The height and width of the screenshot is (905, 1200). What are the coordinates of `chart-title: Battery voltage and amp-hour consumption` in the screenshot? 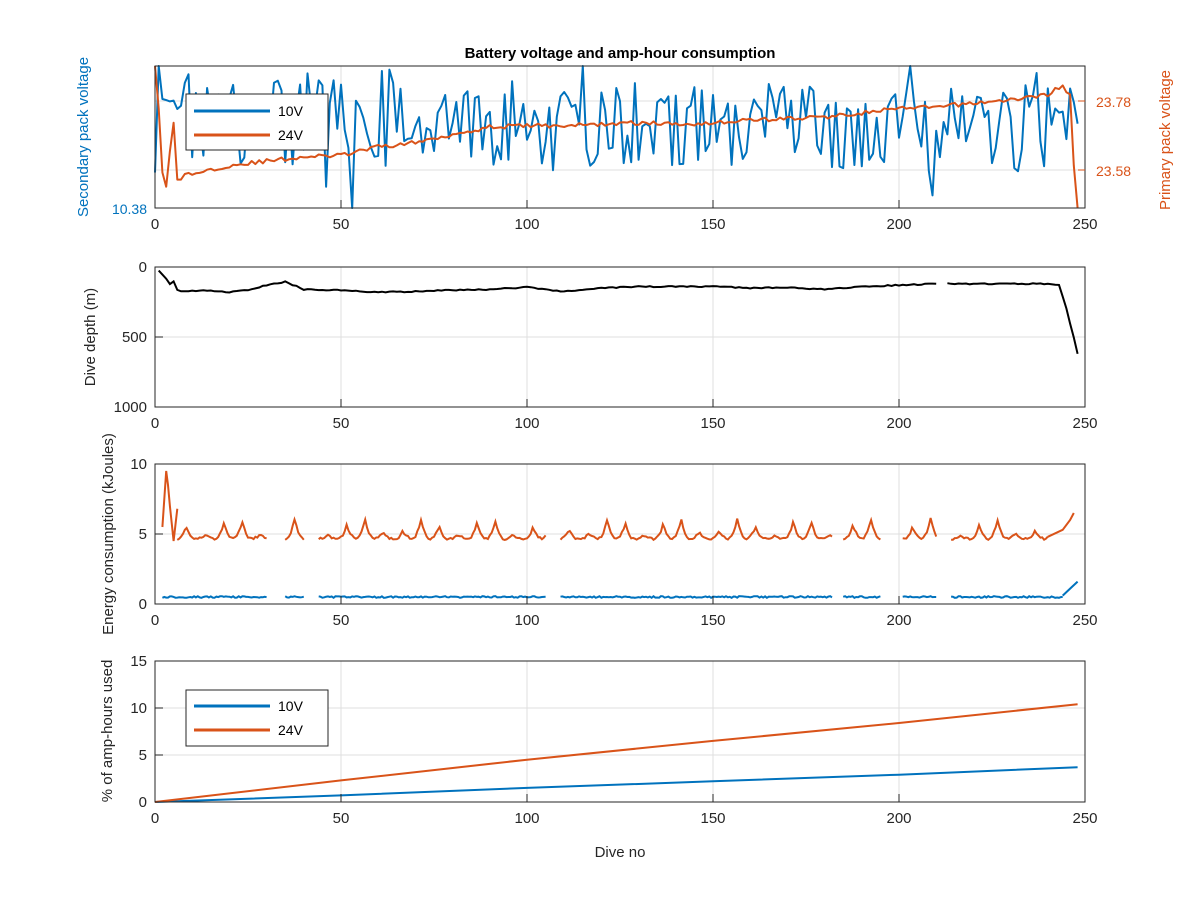 It's located at (620, 53).